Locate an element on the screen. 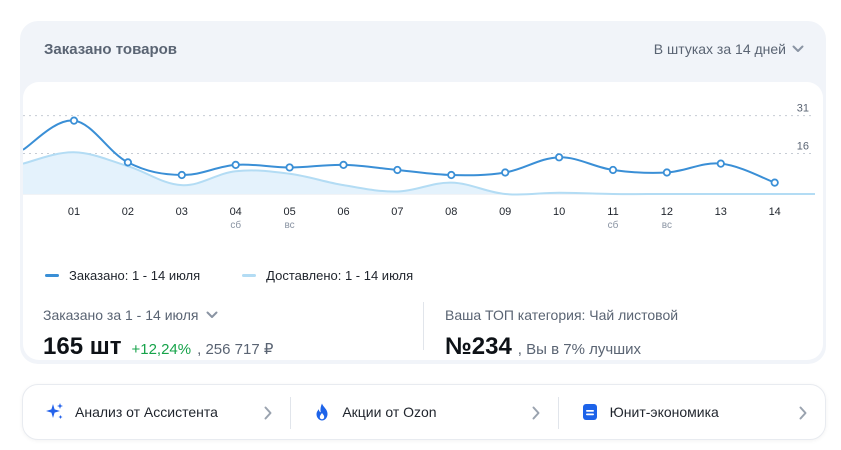 The image size is (841, 450). stats-divider is located at coordinates (423, 326).